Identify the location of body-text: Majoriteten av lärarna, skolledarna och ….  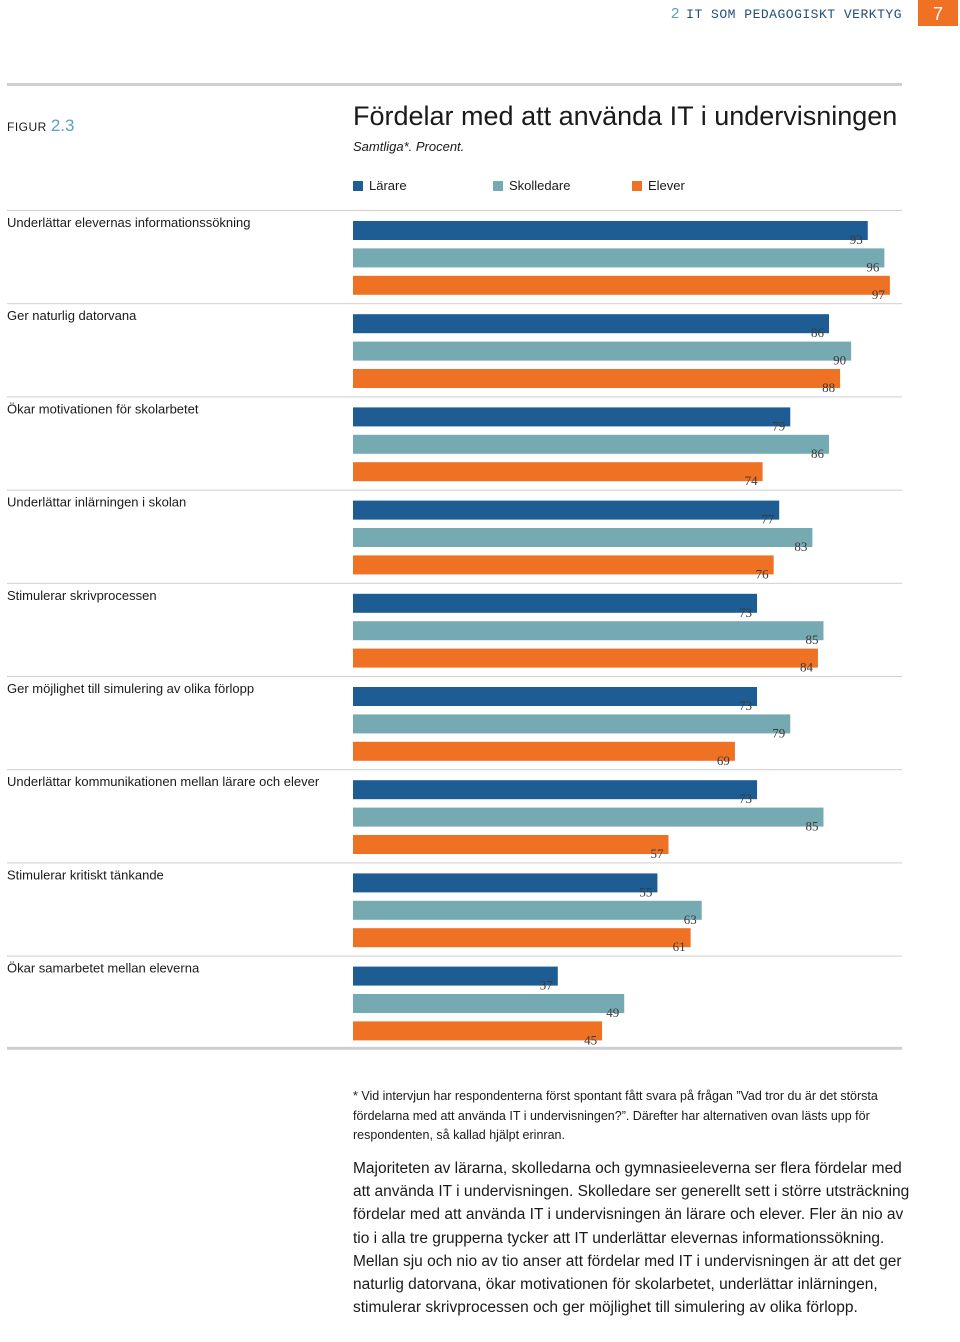
(631, 1238).